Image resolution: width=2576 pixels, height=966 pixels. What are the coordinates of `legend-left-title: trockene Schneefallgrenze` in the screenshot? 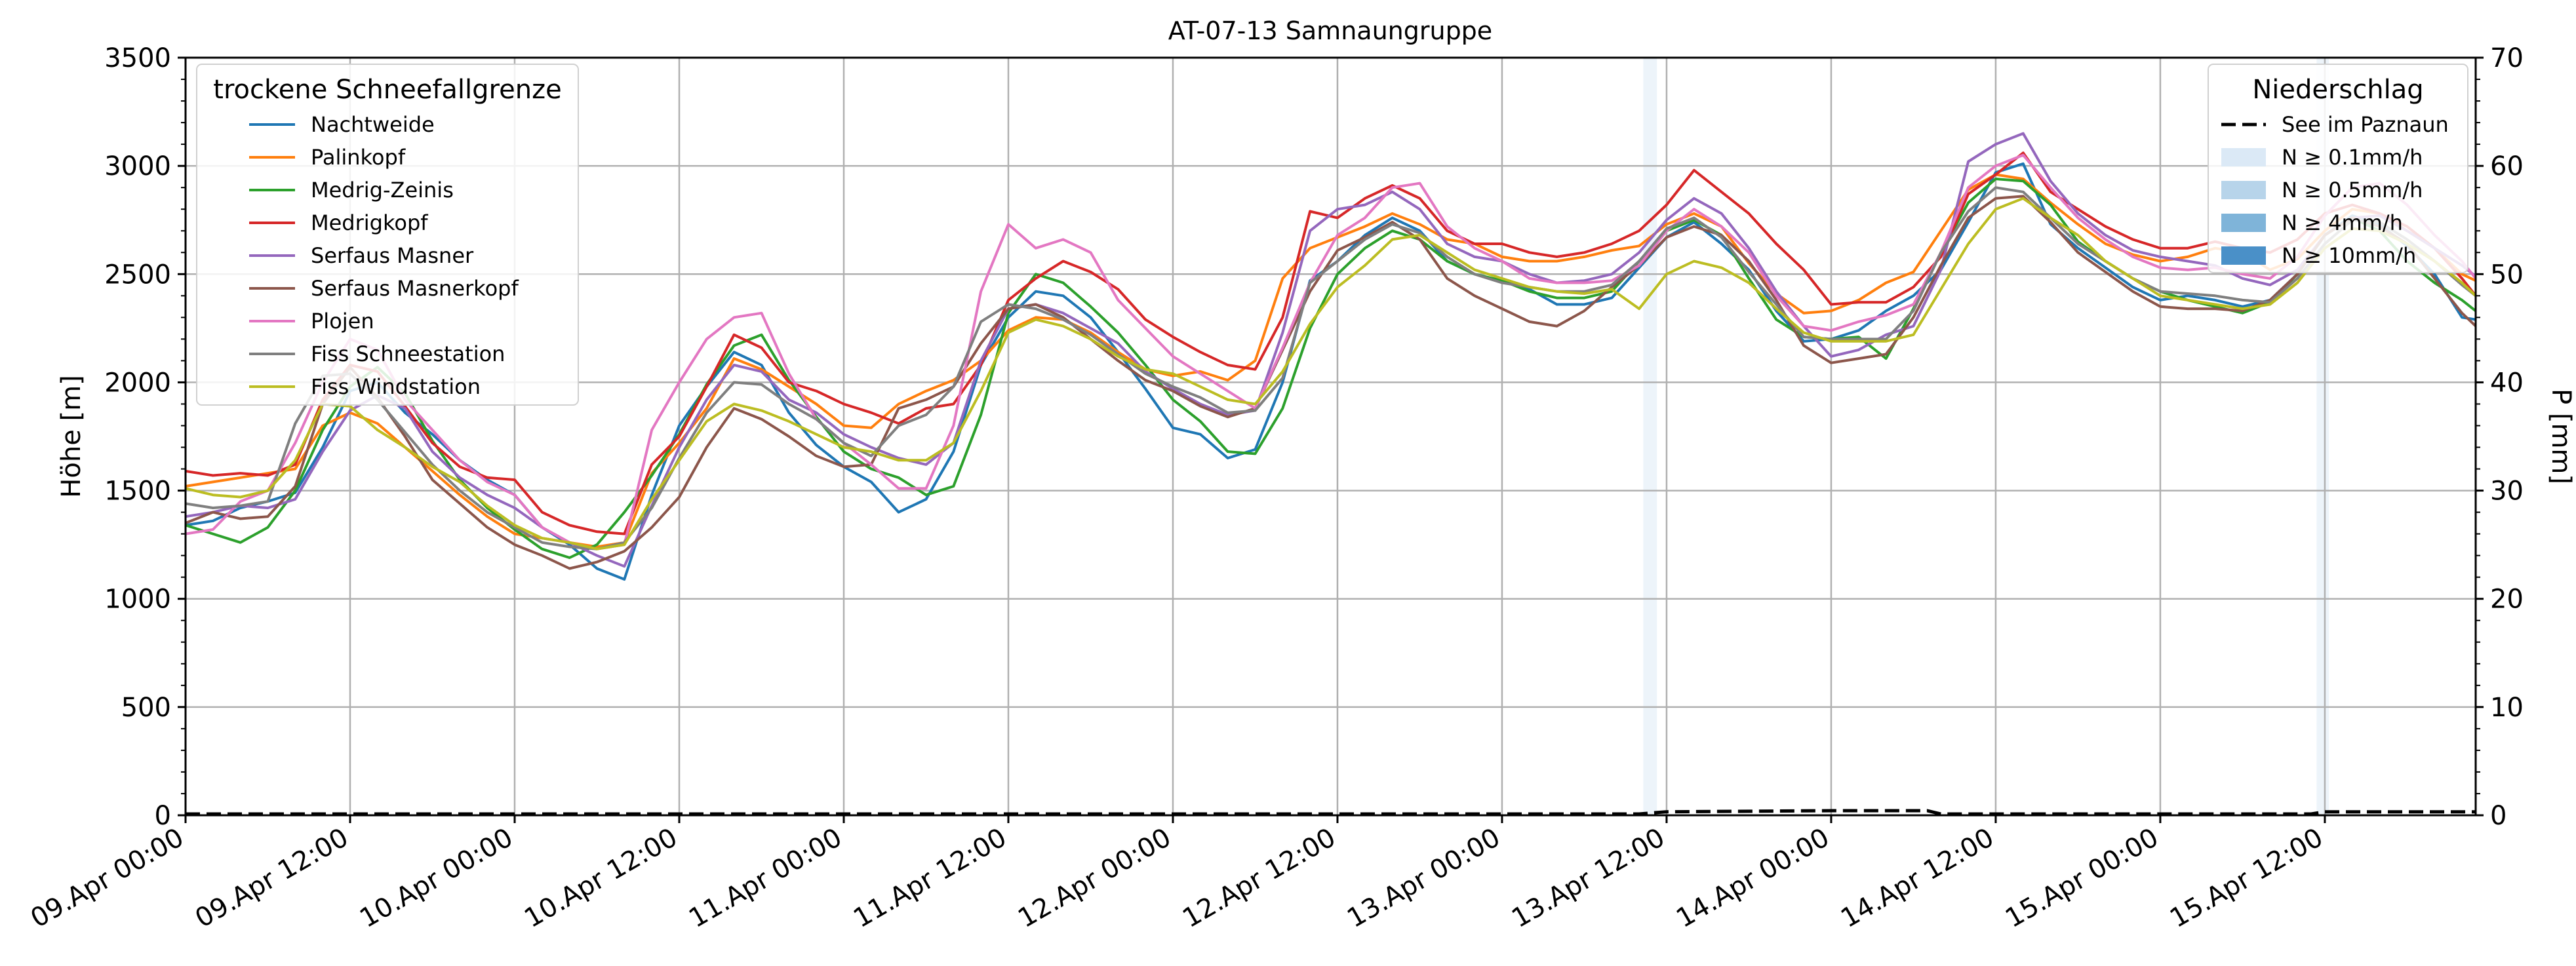 It's located at (387, 90).